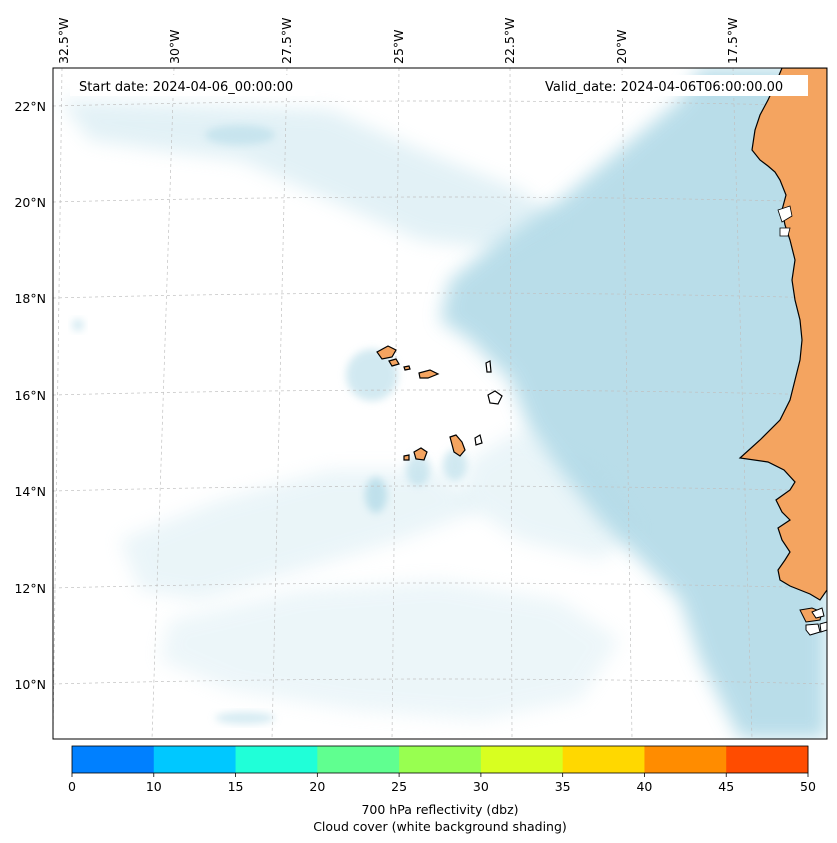  What do you see at coordinates (509, 41) in the screenshot?
I see `lon-label-22-5w: 22.5°W` at bounding box center [509, 41].